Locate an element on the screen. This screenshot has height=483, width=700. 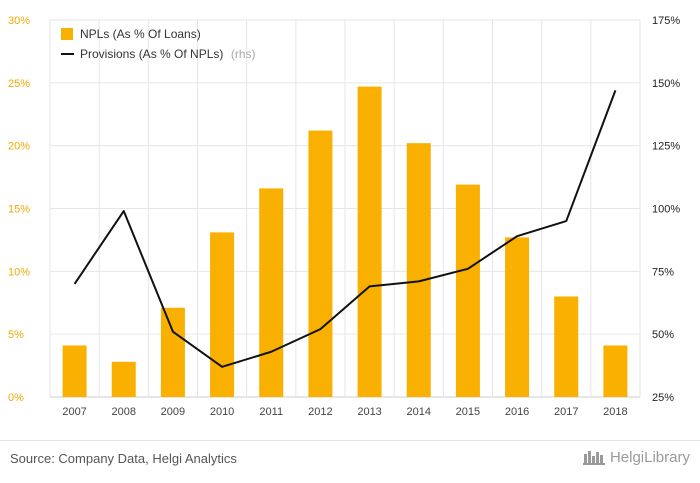
y-right-tick-label: 175% is located at coordinates (666, 21).